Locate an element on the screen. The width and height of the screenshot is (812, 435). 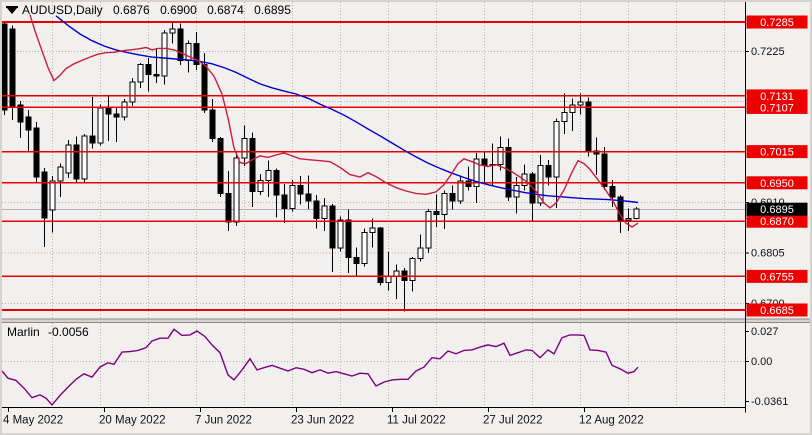
price-level-label: 0.6870 is located at coordinates (777, 222).